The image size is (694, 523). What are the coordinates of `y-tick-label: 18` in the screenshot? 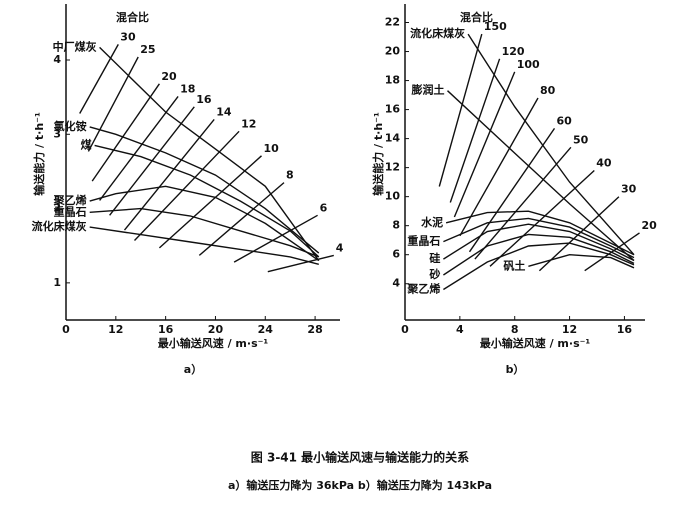 It's located at (392, 80).